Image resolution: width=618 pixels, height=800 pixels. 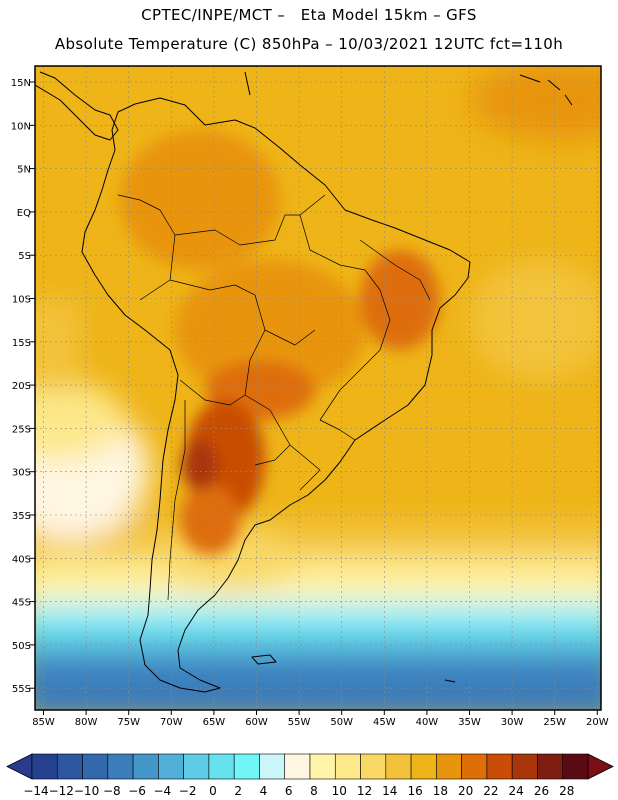 I want to click on warm-central-brazil, so click(x=270, y=330).